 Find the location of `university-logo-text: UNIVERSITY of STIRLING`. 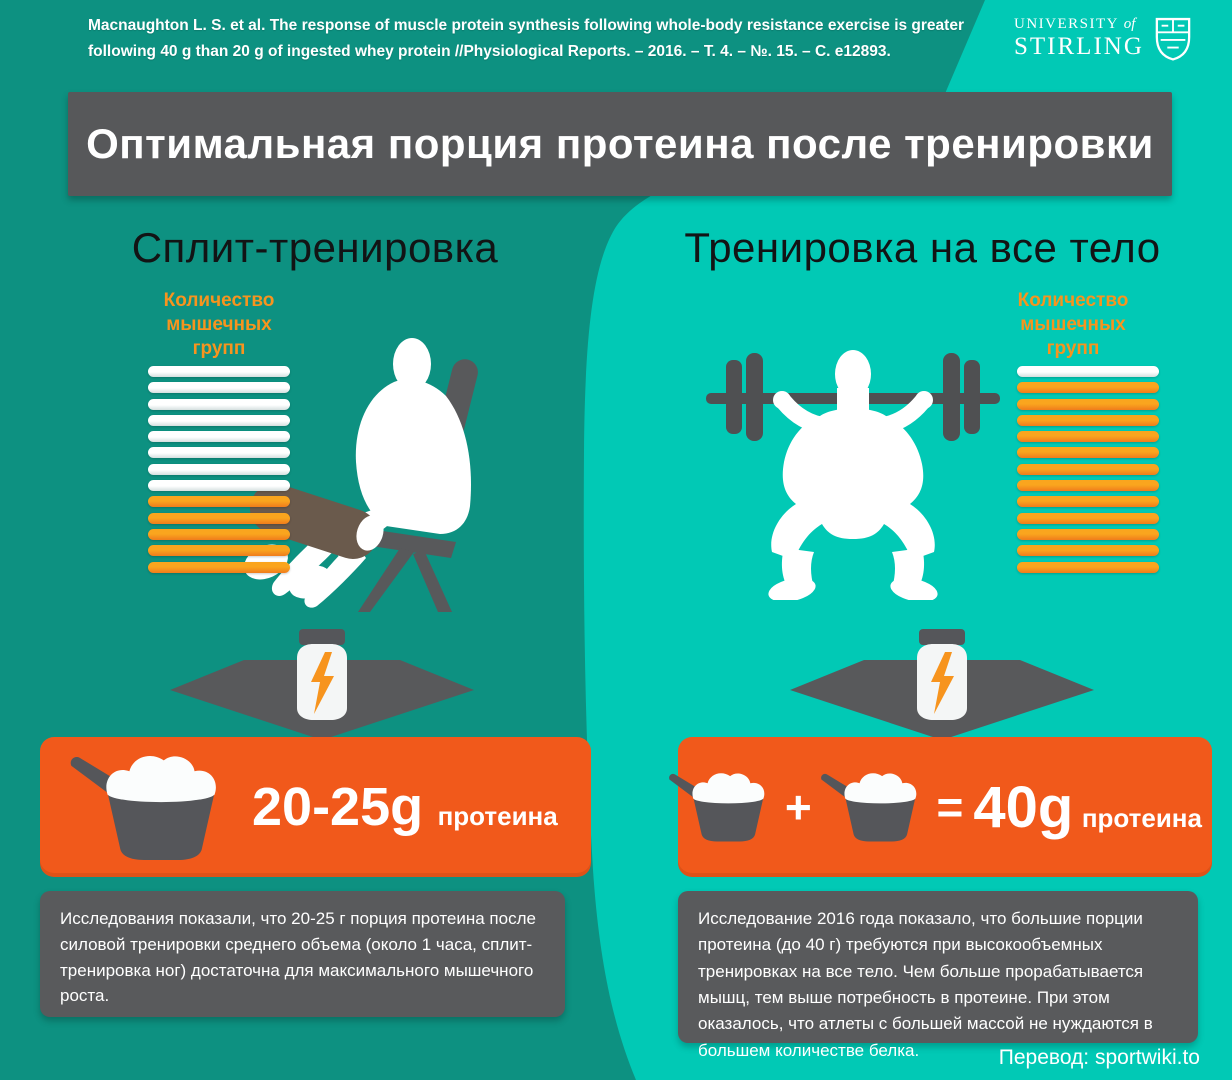

university-logo-text: UNIVERSITY of STIRLING is located at coordinates (1079, 39).